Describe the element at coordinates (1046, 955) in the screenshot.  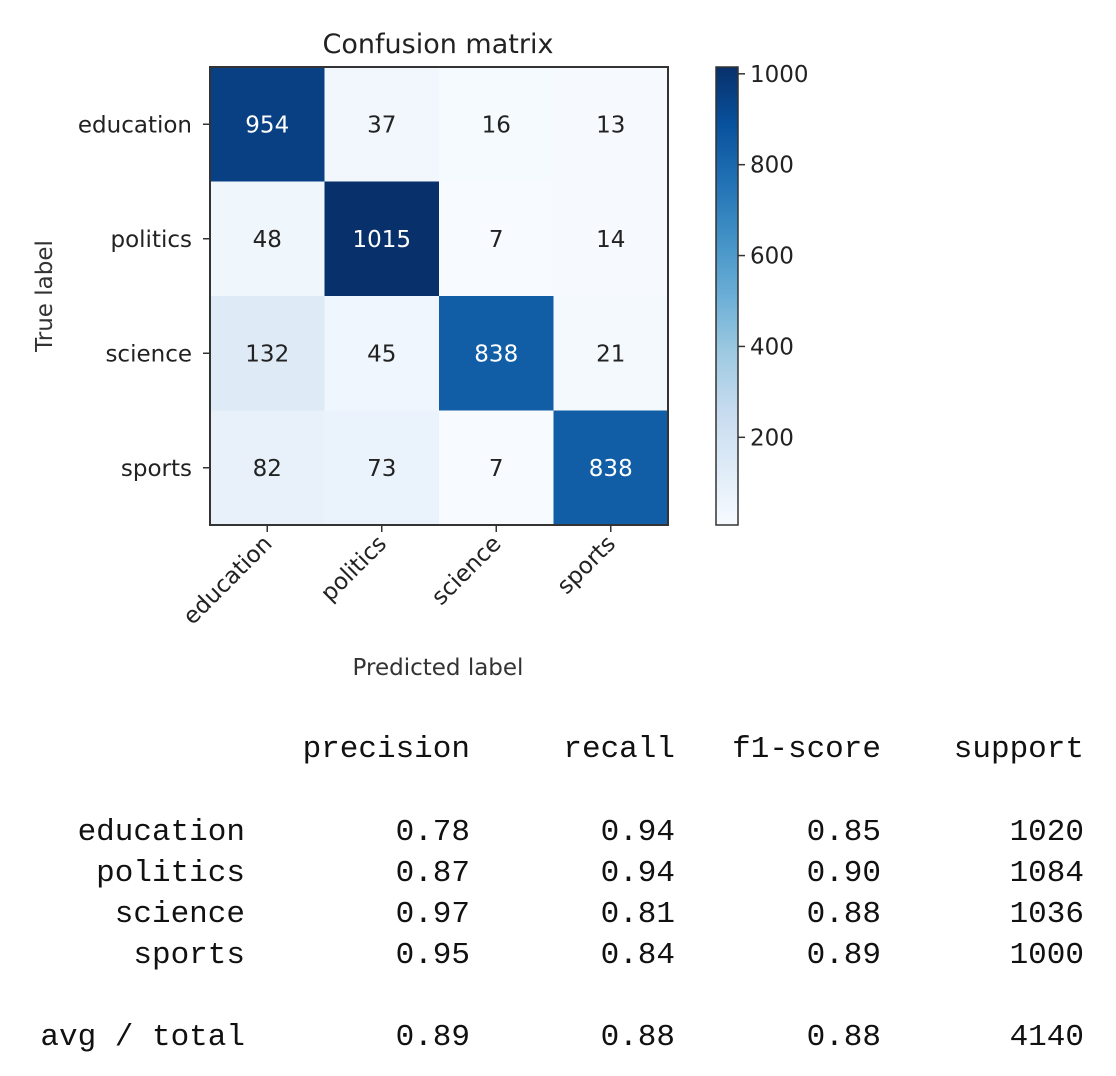
I see `support-value: 1000` at that location.